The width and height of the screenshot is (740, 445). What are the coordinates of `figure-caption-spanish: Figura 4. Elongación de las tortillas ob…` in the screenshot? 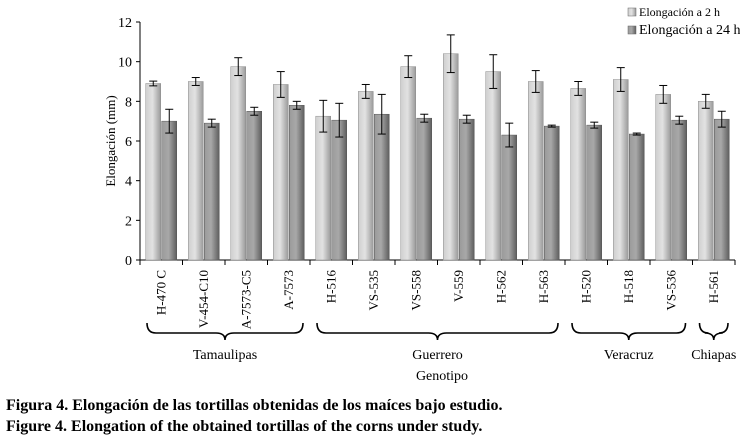 It's located at (254, 405).